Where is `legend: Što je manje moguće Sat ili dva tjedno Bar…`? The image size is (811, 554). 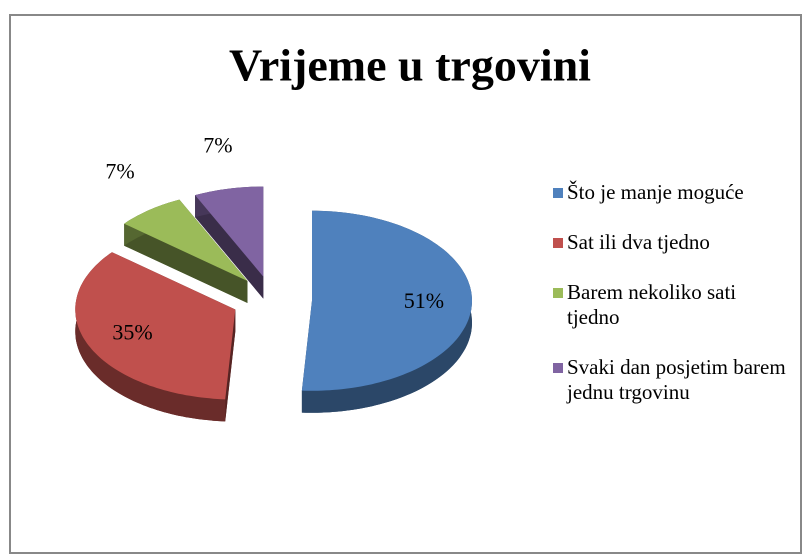 legend: Što je manje moguće Sat ili dva tjedno Bar… is located at coordinates (673, 305).